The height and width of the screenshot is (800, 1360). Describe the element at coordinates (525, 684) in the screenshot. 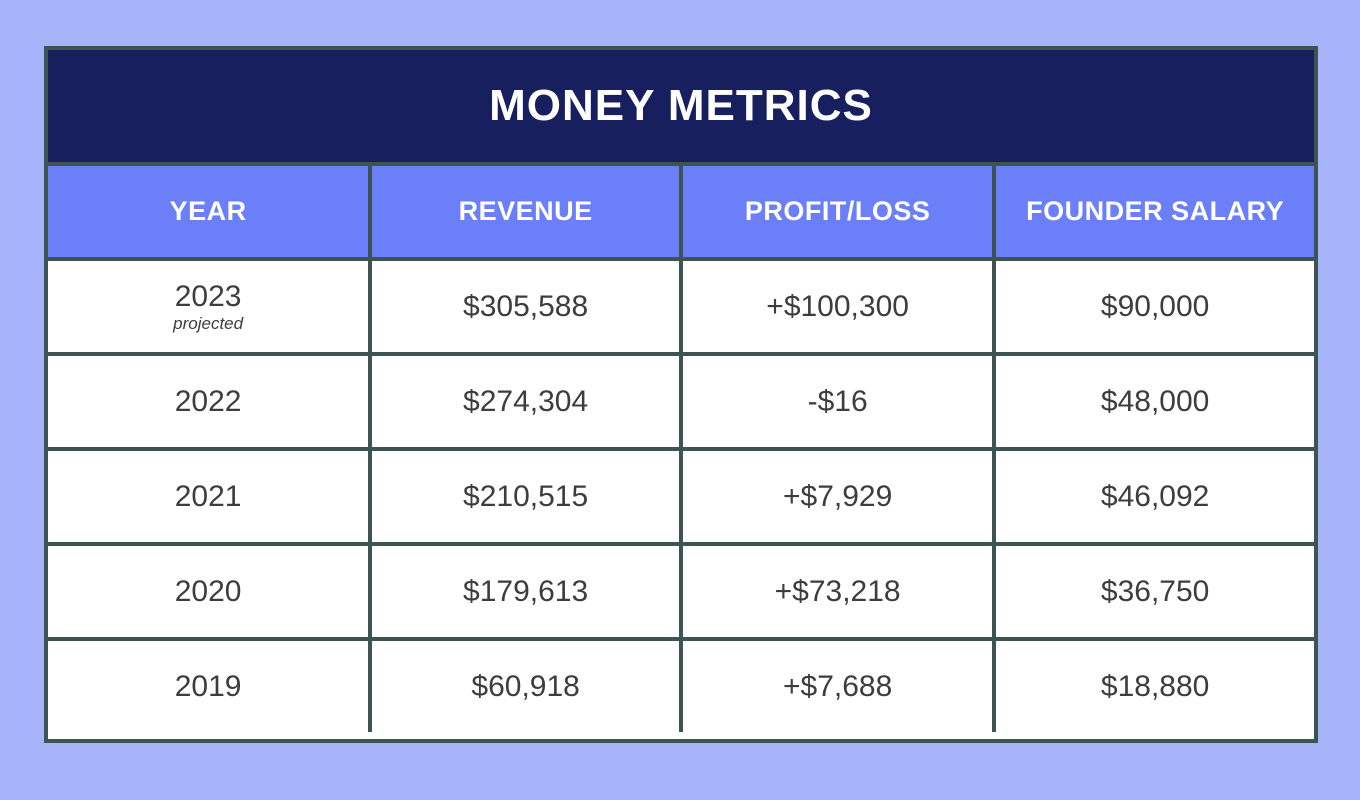

I see `revenue-cell: $60,918` at that location.